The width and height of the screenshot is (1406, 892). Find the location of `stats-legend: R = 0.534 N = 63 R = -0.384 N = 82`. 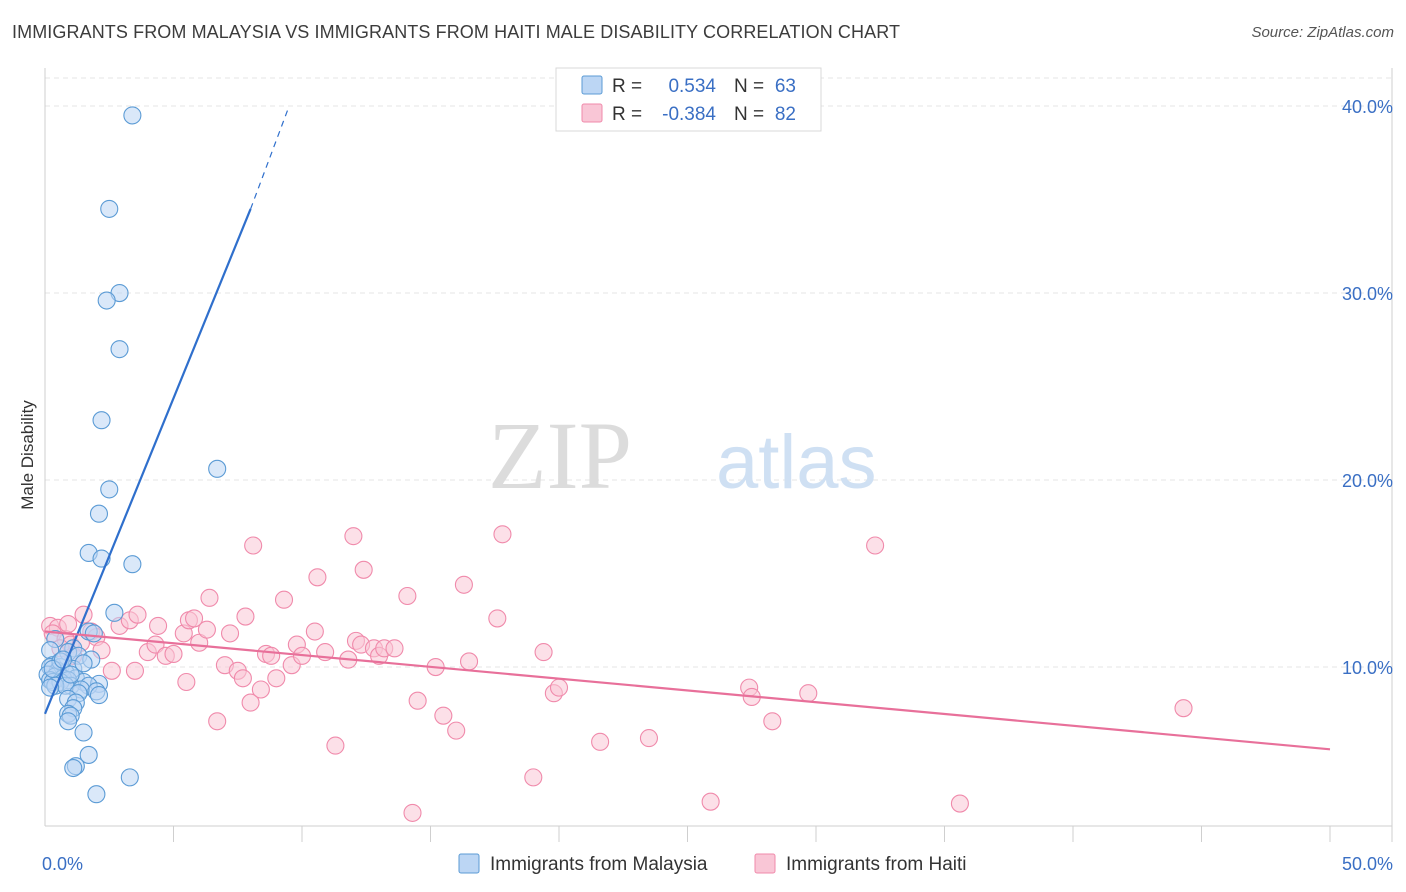

stats-legend: R = 0.534 N = 63 R = -0.384 N = 82 is located at coordinates (688, 99).